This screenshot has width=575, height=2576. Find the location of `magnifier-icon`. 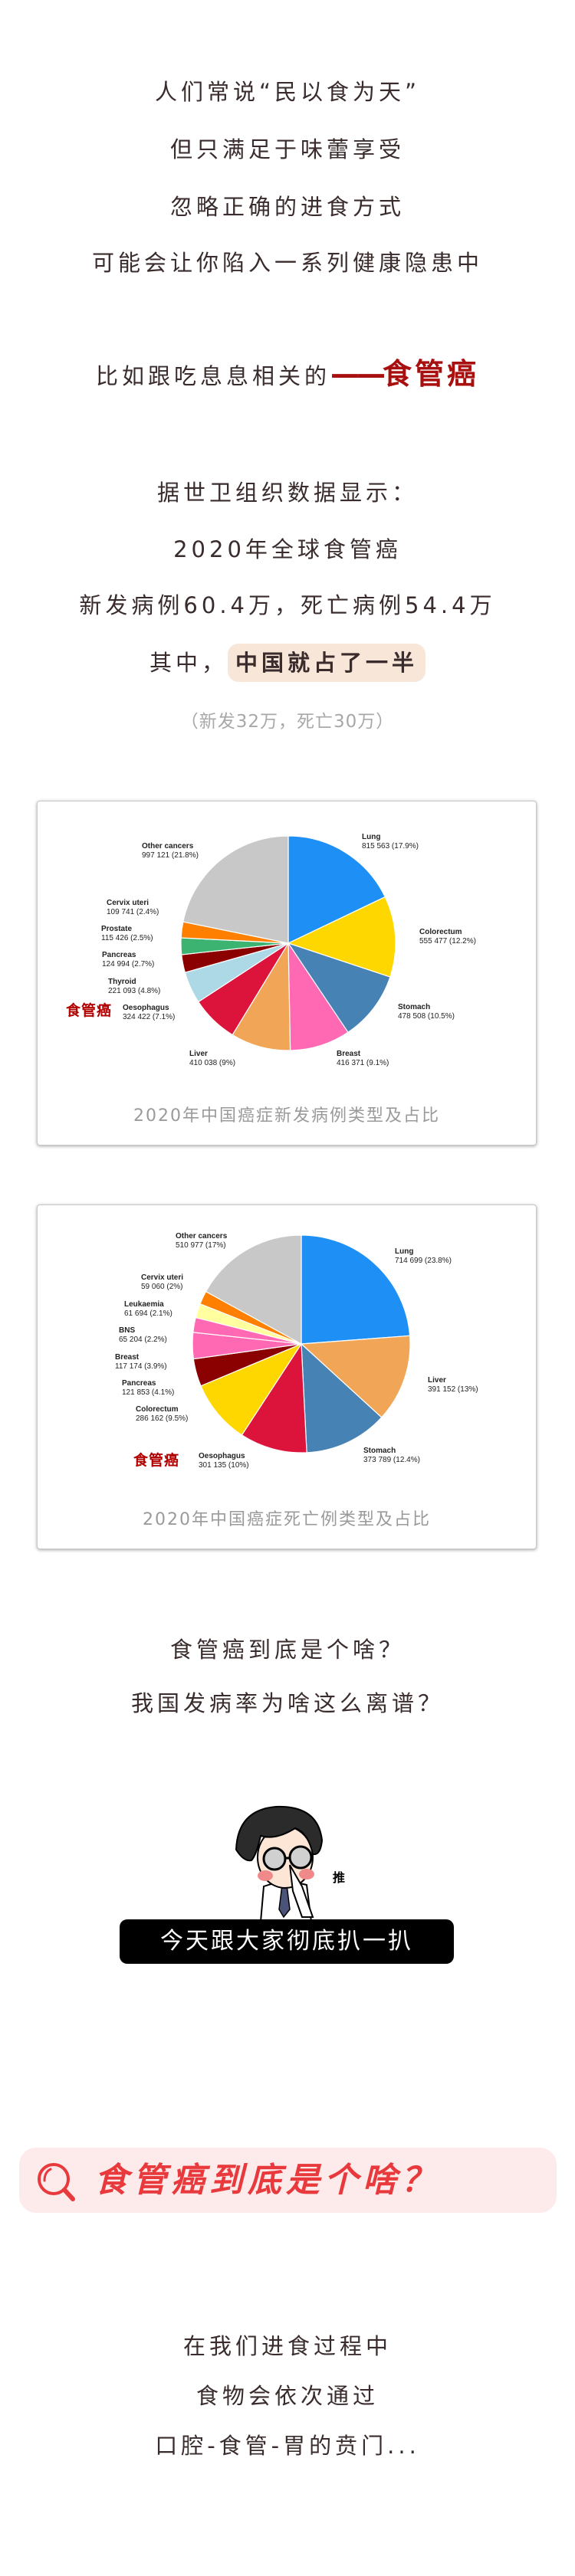

magnifier-icon is located at coordinates (57, 2182).